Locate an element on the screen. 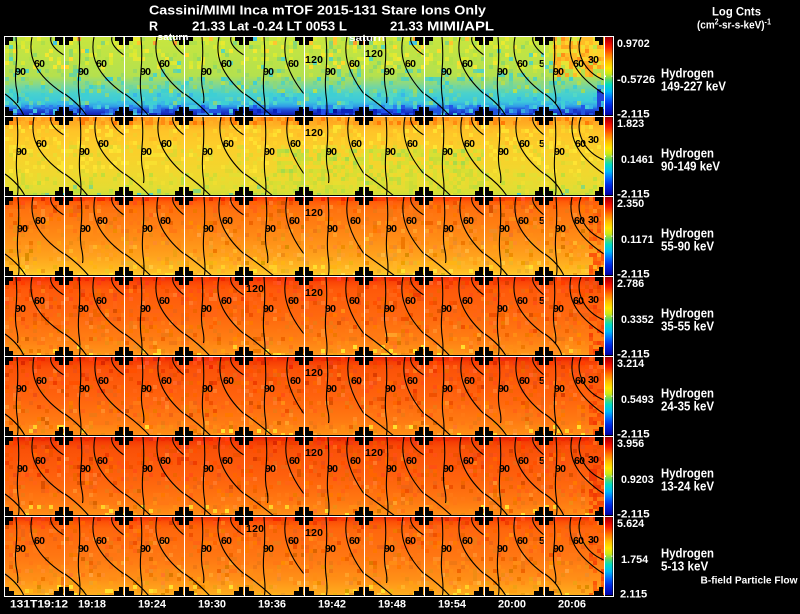 Image resolution: width=800 pixels, height=614 pixels. svg-text: 13-24 keV is located at coordinates (688, 487).